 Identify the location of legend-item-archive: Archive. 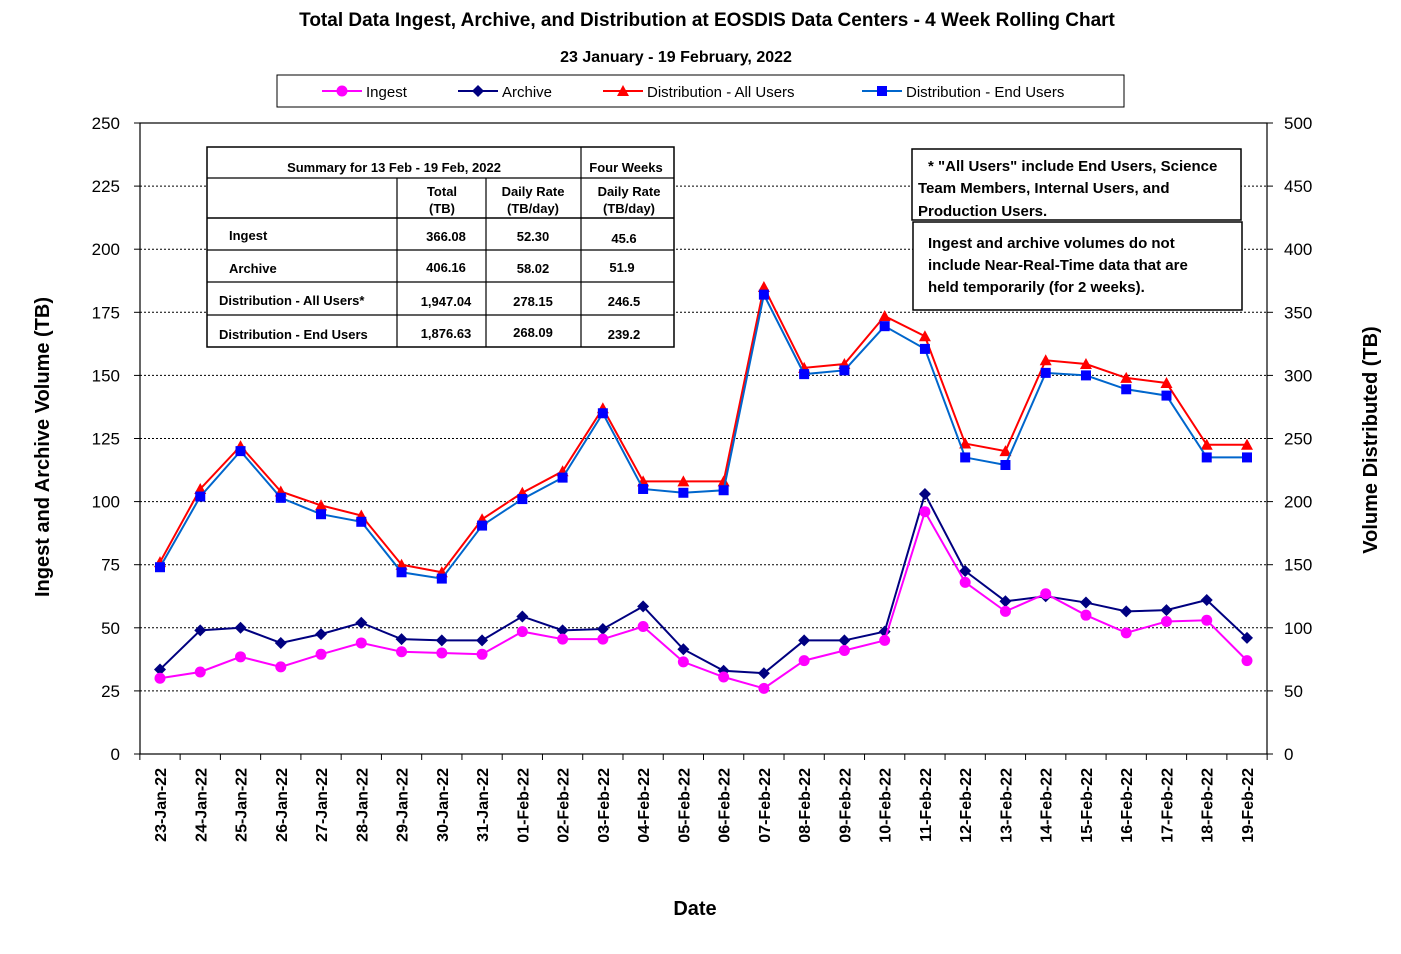
(505, 92).